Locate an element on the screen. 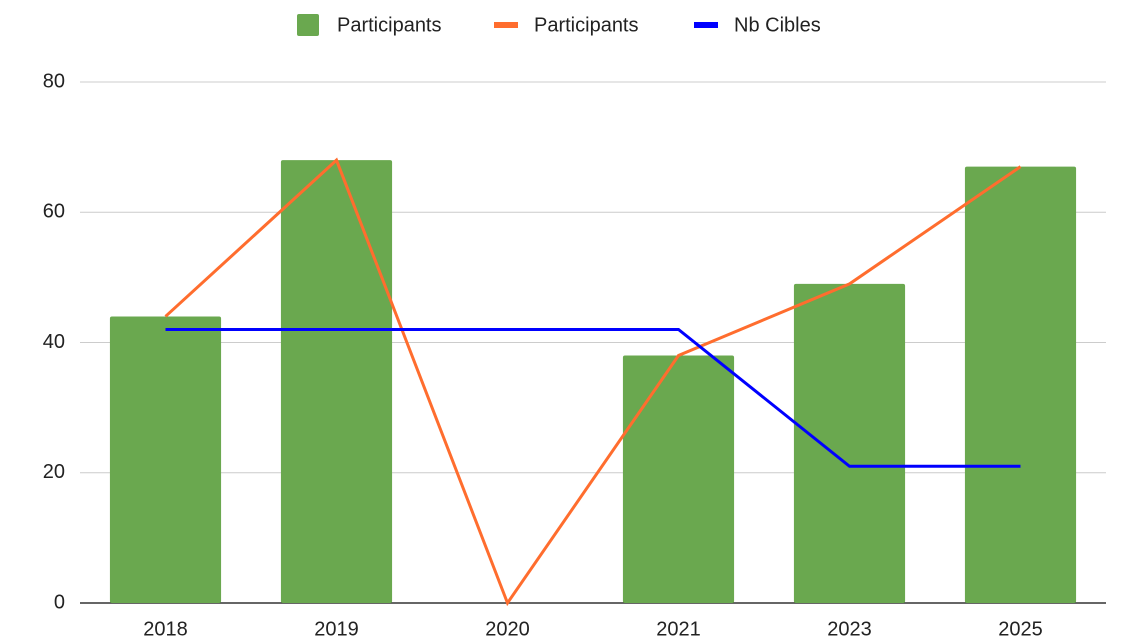 Image resolution: width=1125 pixels, height=641 pixels. y-tick-label: 60 is located at coordinates (54, 212).